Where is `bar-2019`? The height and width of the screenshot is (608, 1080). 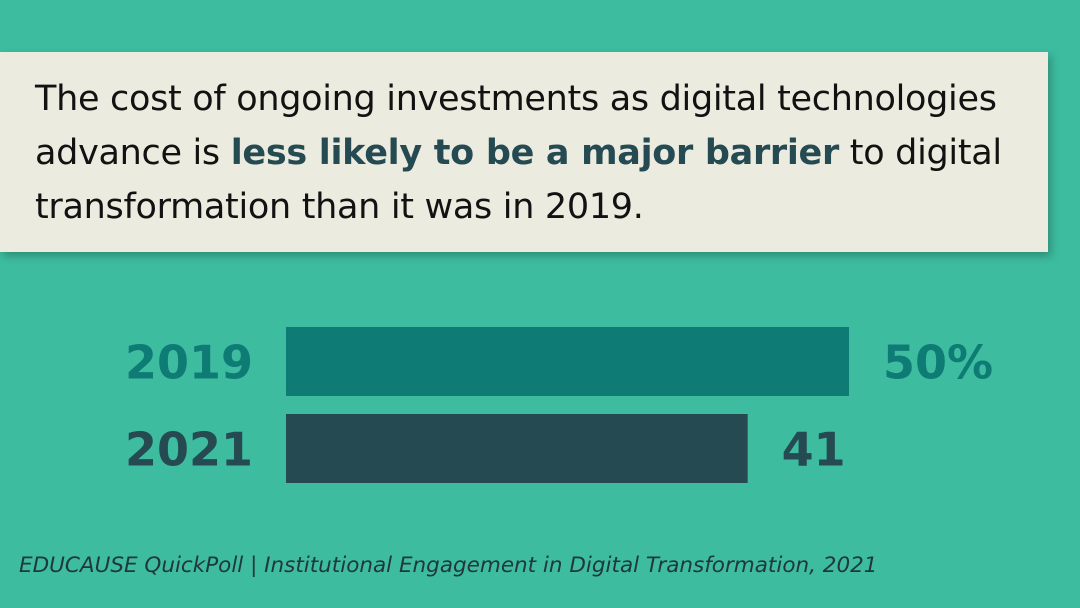
bar-2019 is located at coordinates (567, 361).